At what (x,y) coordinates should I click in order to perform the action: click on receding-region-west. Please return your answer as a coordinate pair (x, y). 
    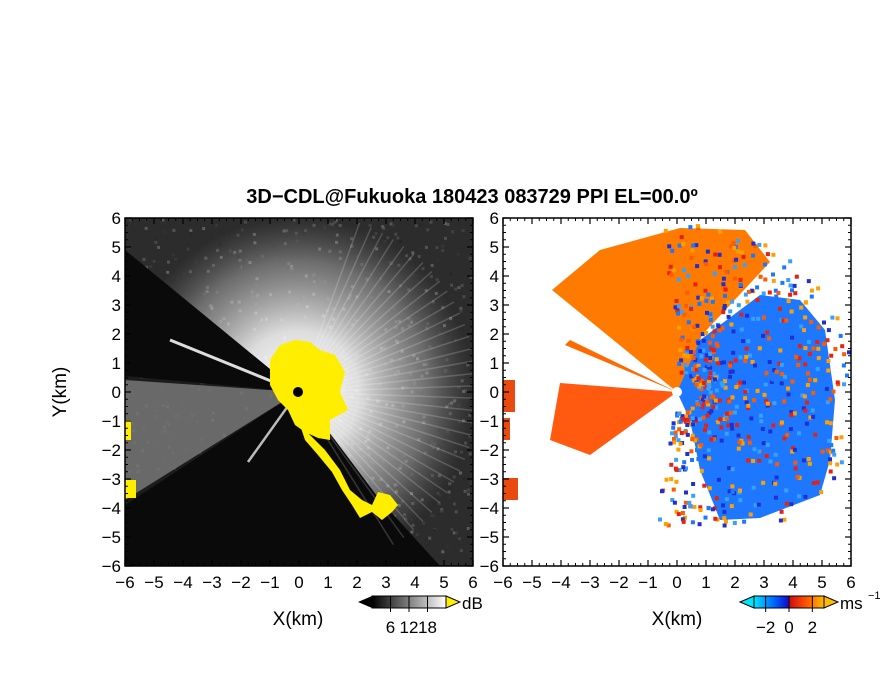
    Looking at the image, I should click on (613, 419).